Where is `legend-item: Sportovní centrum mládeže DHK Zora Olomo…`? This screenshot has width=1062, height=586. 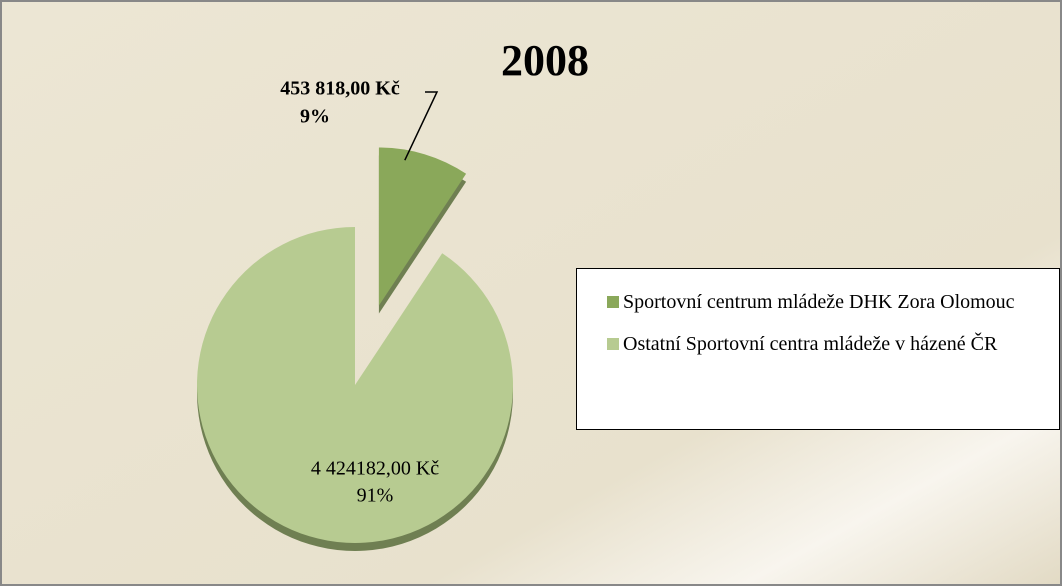
legend-item: Sportovní centrum mládeže DHK Zora Olomo… is located at coordinates (828, 302).